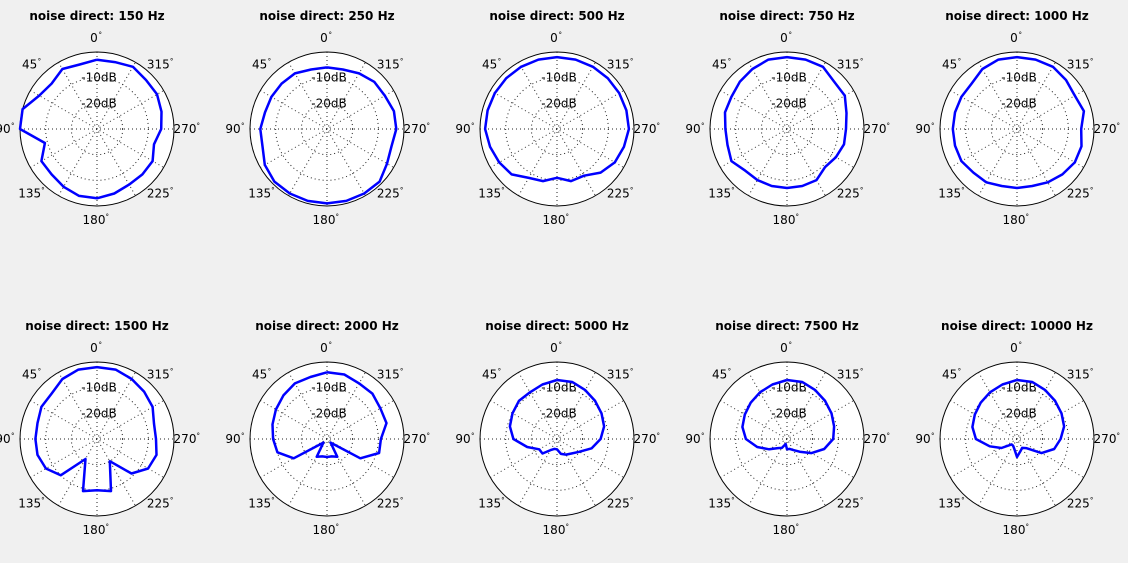  Describe the element at coordinates (556, 16) in the screenshot. I see `chart-title: noise direct: 500 Hz` at that location.